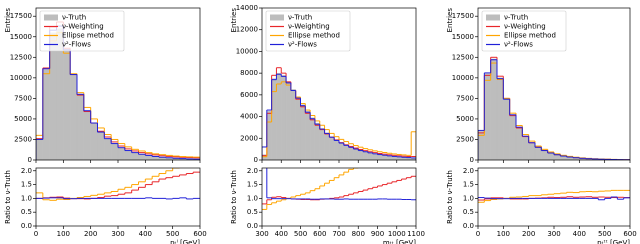  I want to click on legend-label: ν²-Flows, so click(518, 45).